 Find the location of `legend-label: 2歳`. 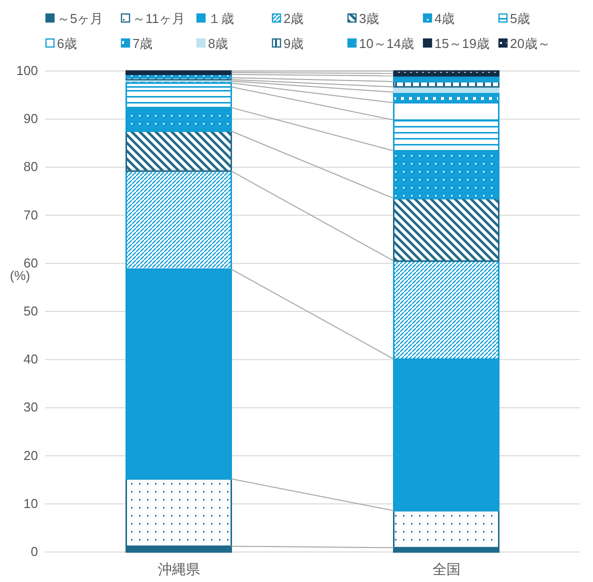

legend-label: 2歳 is located at coordinates (294, 18).